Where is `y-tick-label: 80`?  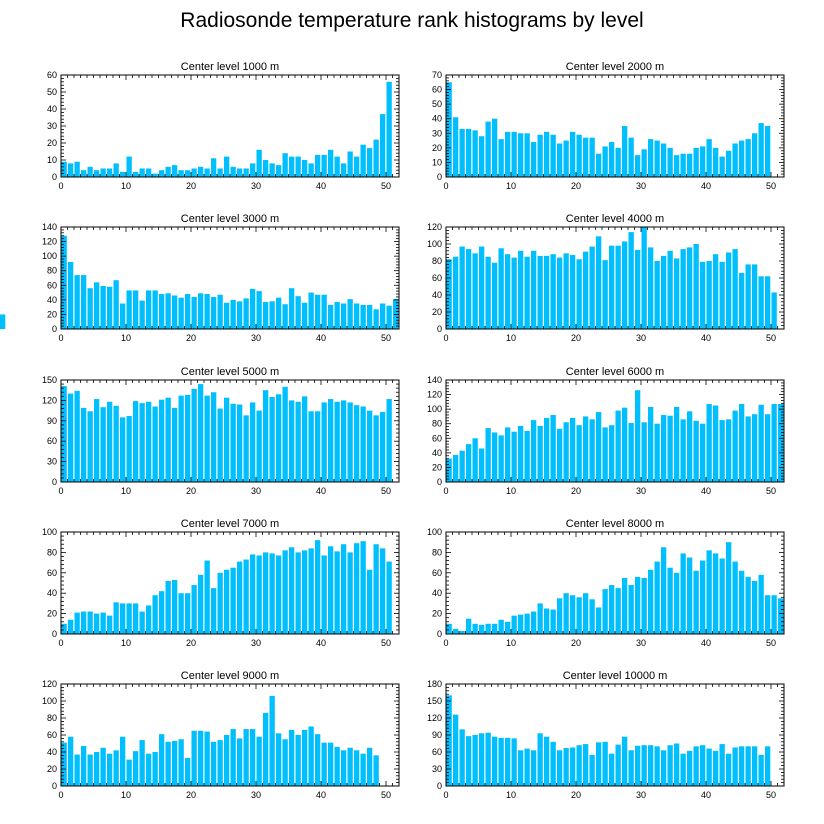
y-tick-label: 80 is located at coordinates (52, 552).